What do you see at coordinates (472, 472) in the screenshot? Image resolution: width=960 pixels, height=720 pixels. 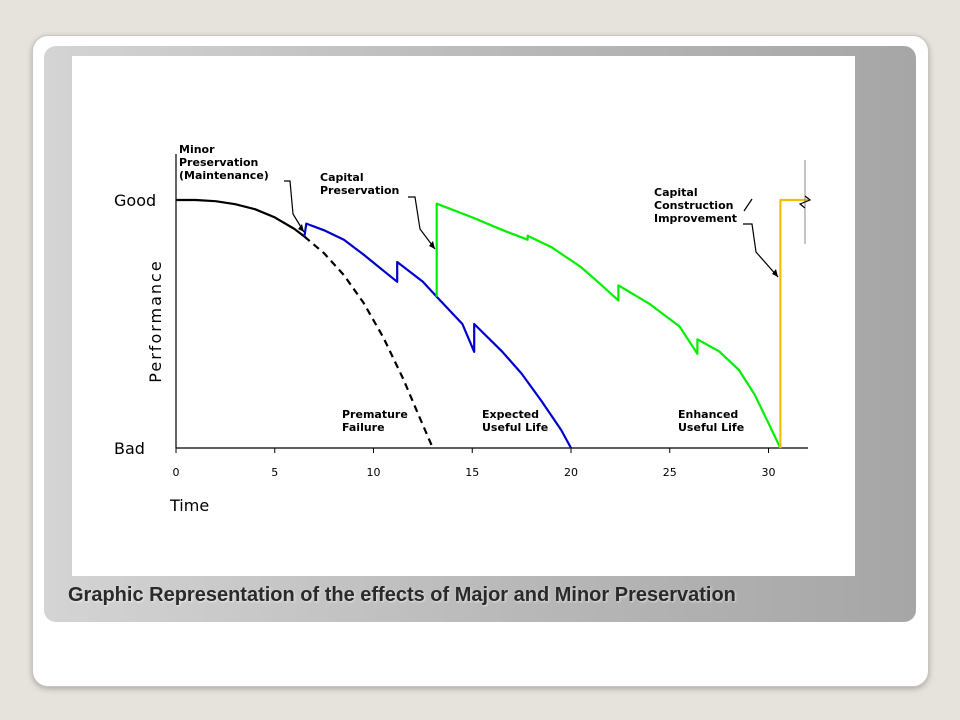 I see `x-tick-label: 15` at bounding box center [472, 472].